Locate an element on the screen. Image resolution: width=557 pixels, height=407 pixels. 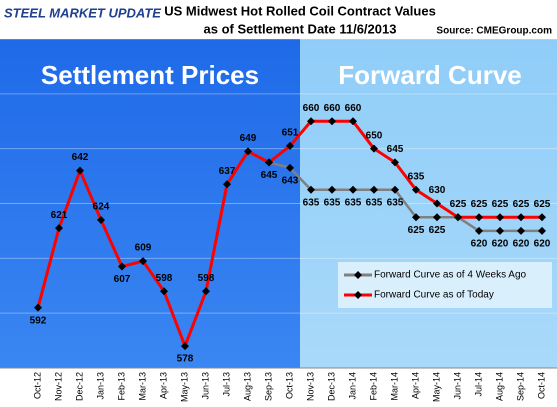
legend-label: Forward Curve as of 4 Weeks Ago is located at coordinates (450, 275).